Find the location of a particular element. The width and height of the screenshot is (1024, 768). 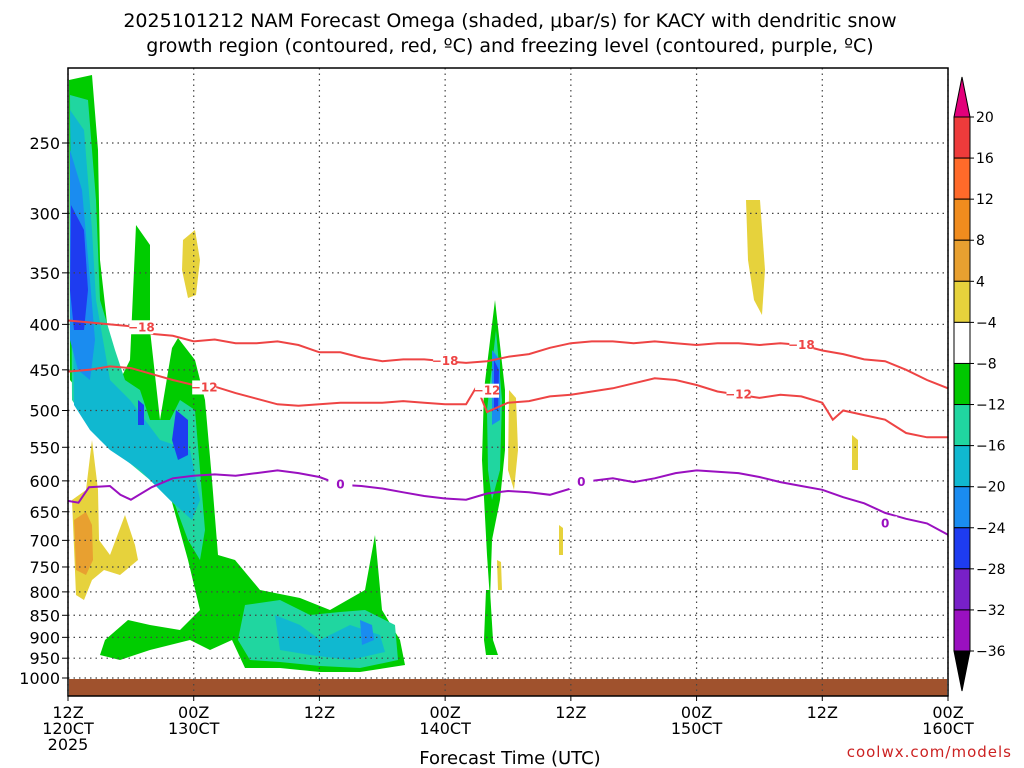

y-tick-label: 950 is located at coordinates (44, 658).